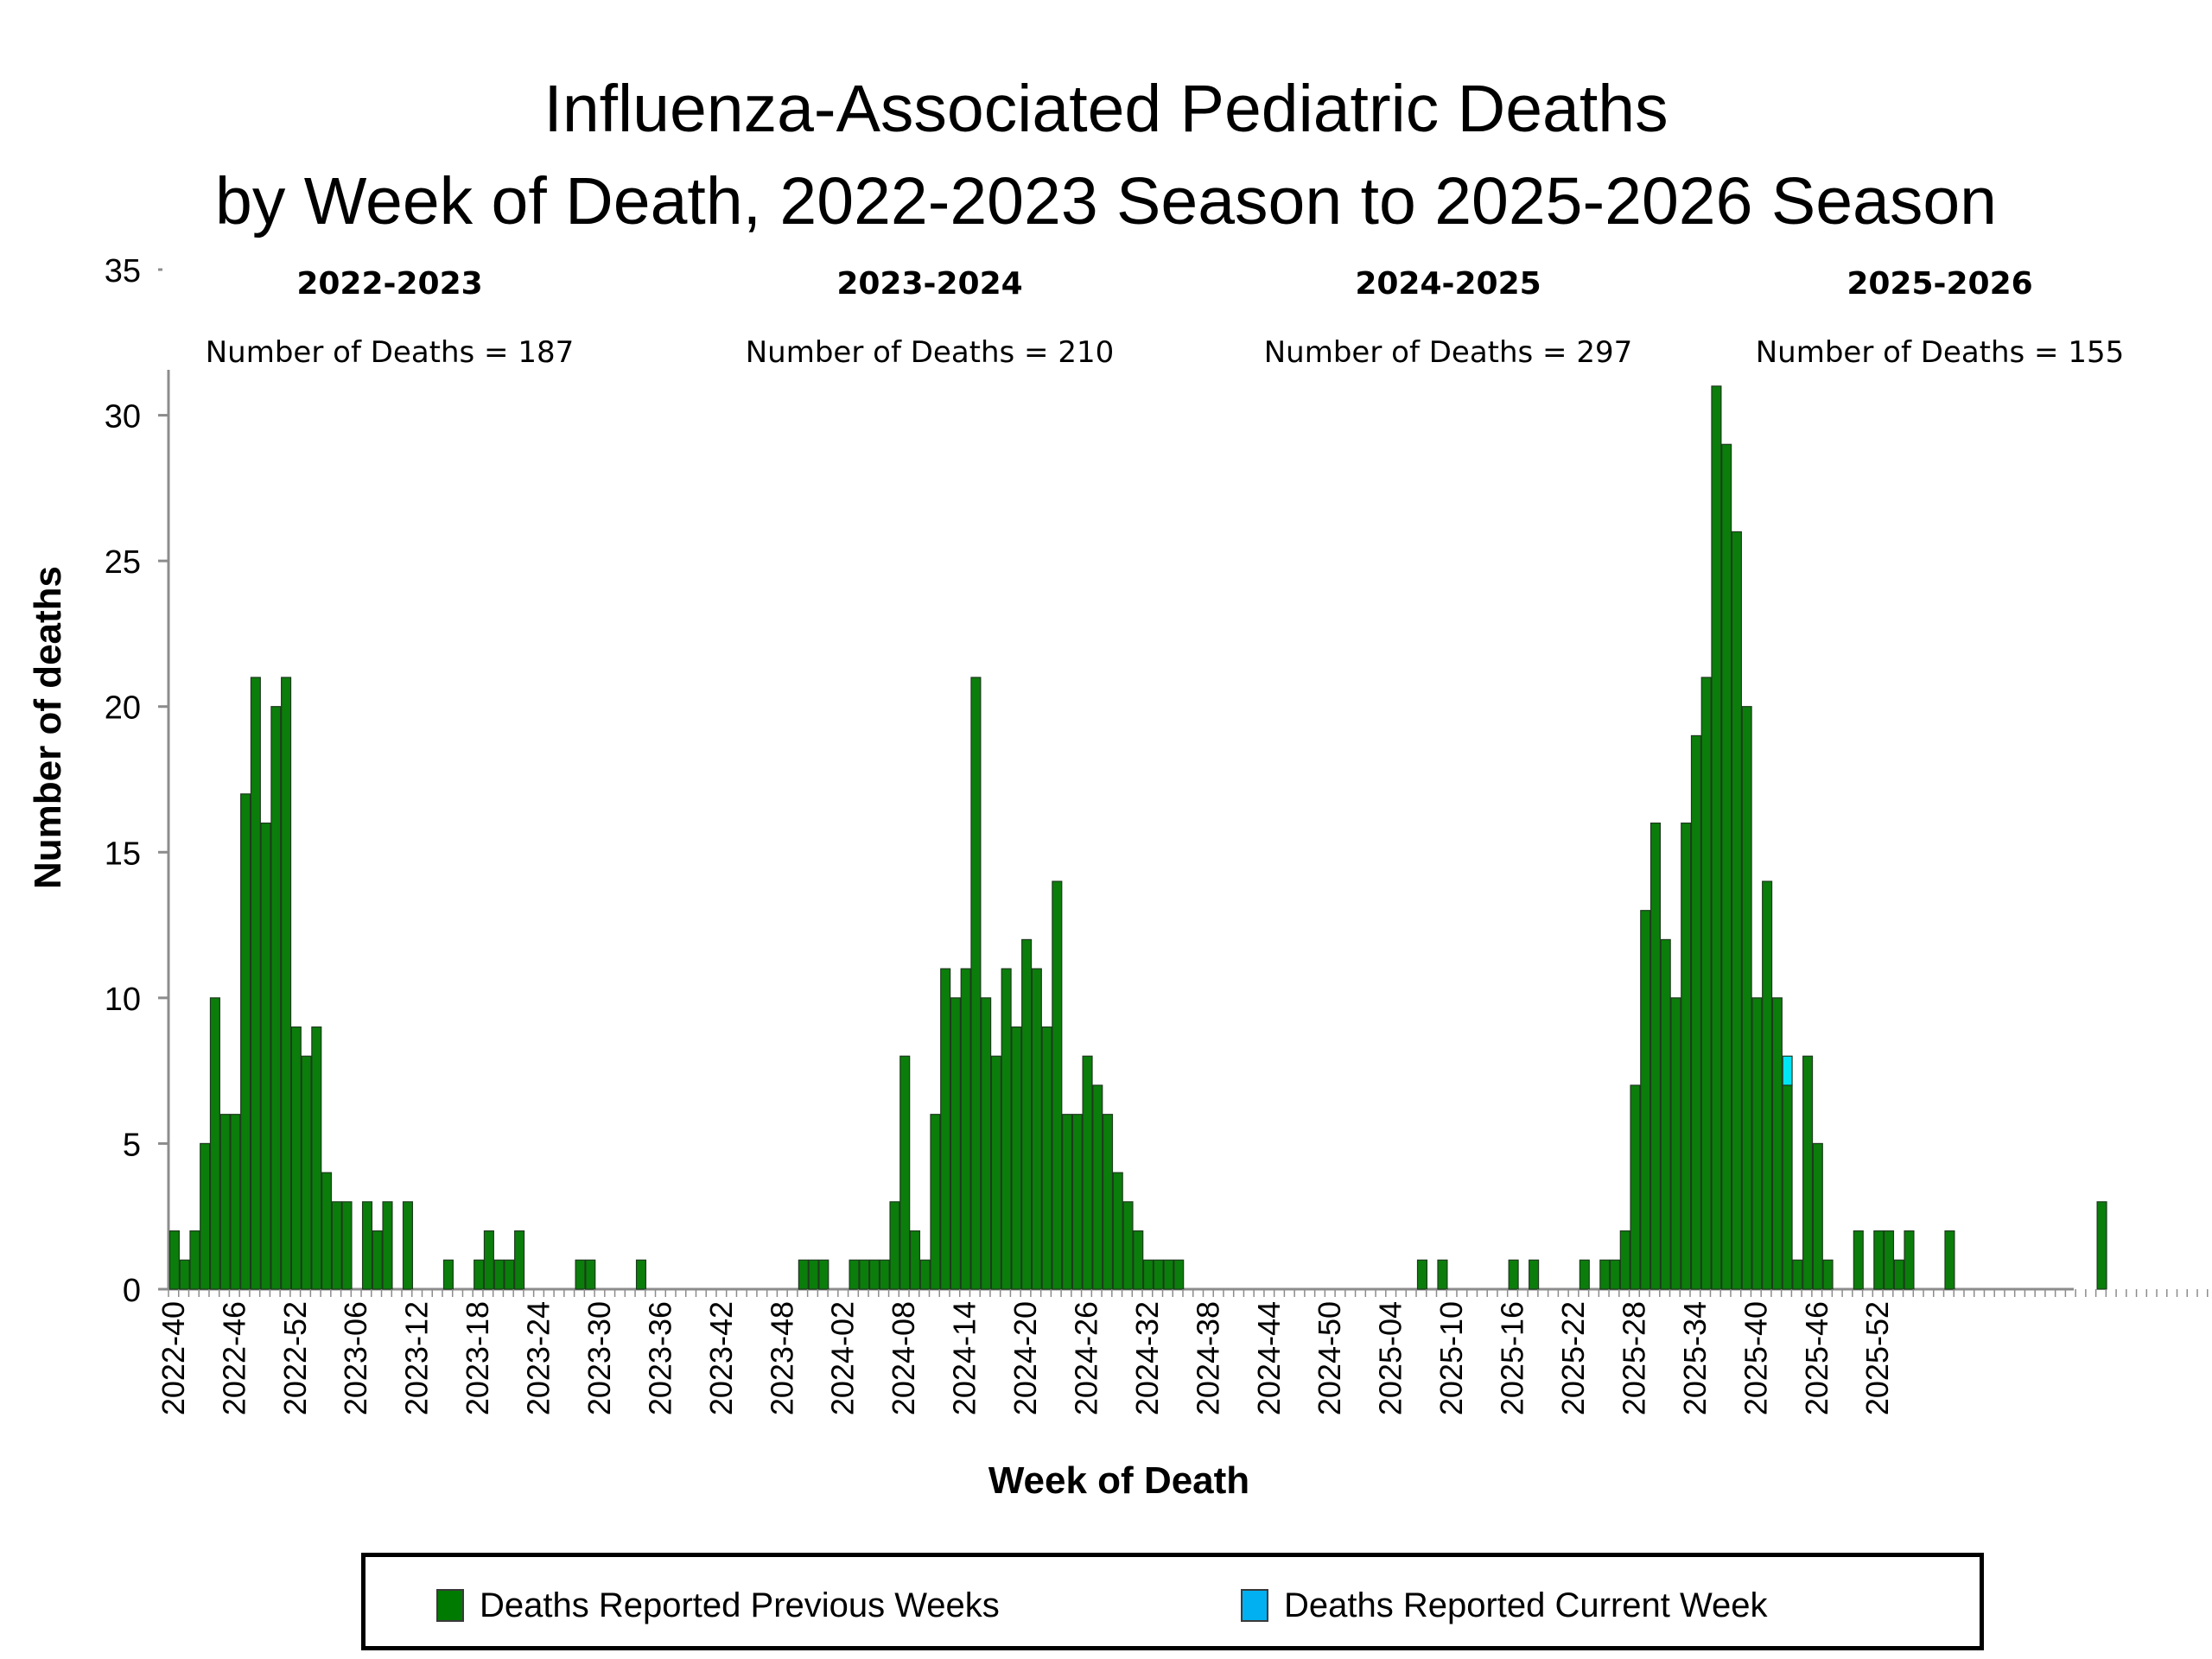  I want to click on legend-item-current: Deaths Reported Current Week, so click(1504, 1605).